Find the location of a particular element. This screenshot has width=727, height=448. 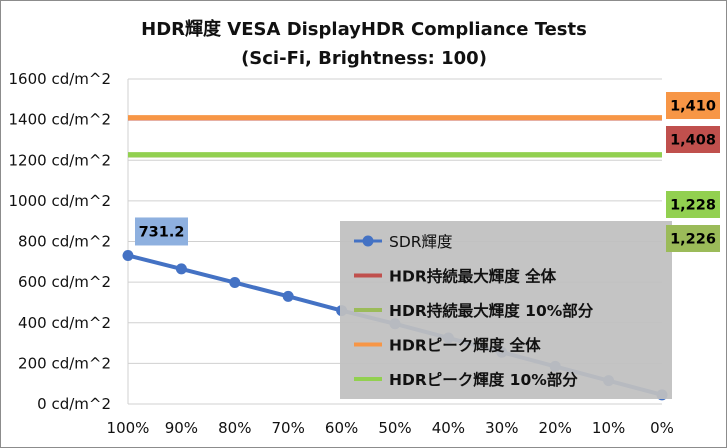

legend-label: HDR持続最大輝度 全体 is located at coordinates (473, 276).